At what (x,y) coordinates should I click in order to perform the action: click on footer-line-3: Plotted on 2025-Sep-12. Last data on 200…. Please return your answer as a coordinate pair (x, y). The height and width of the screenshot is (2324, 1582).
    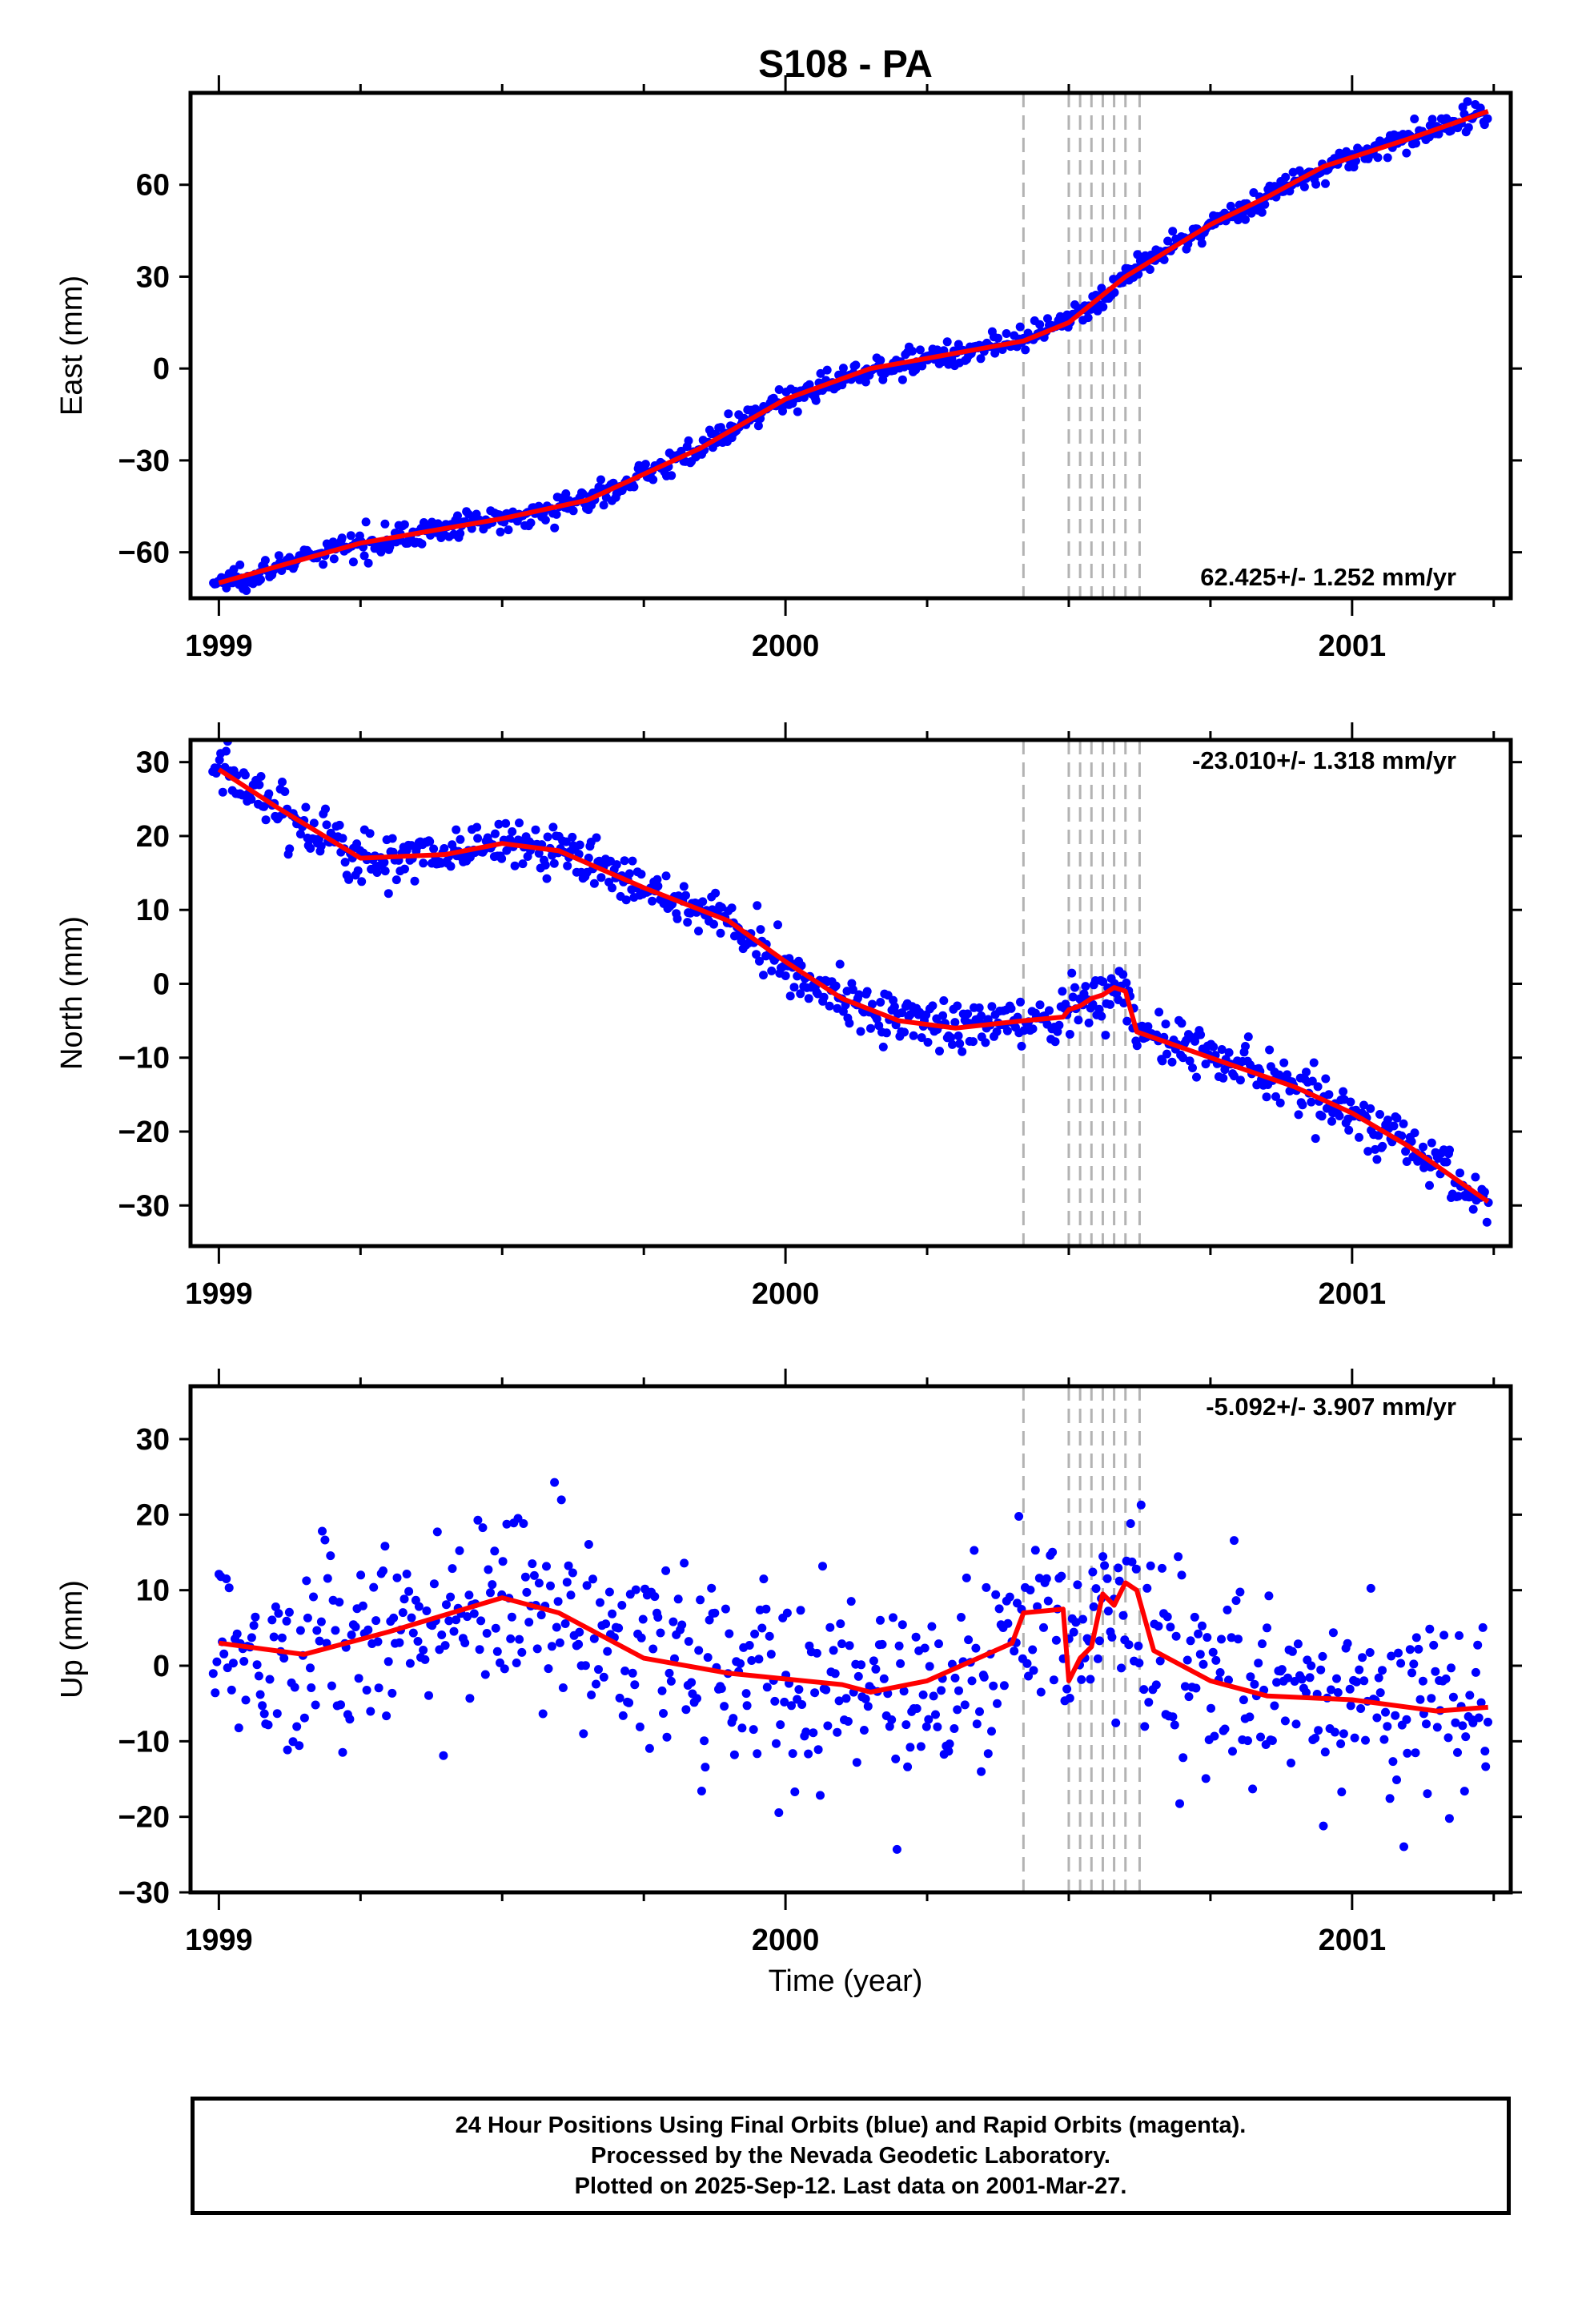
    Looking at the image, I should click on (850, 2186).